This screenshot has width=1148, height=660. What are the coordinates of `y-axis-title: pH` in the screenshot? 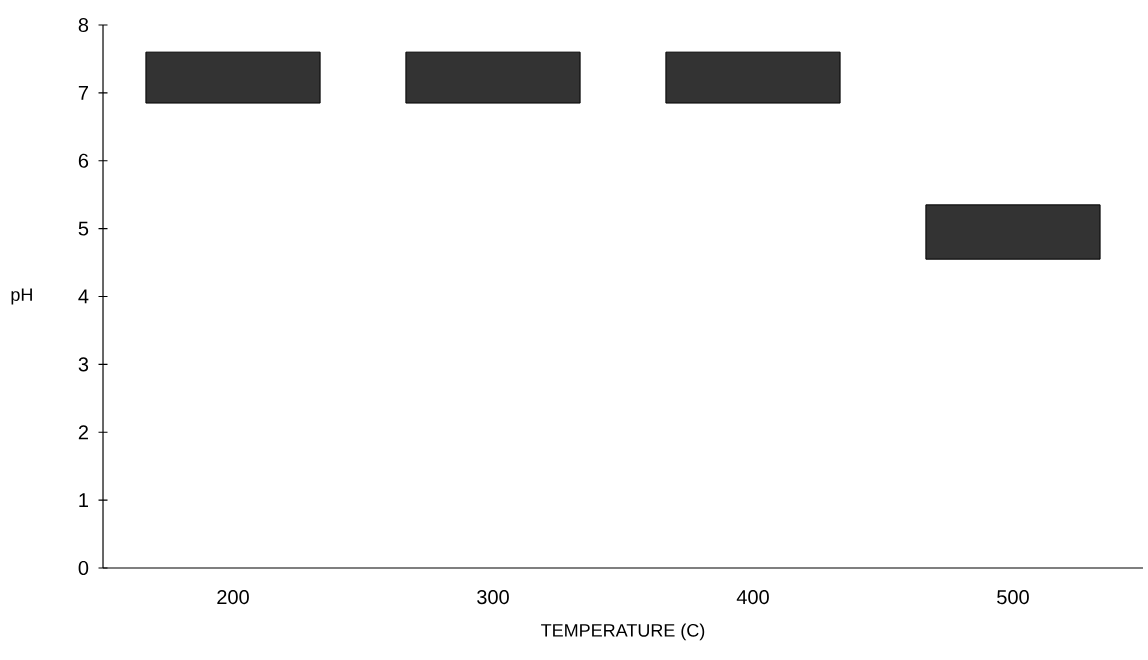 It's located at (21, 296).